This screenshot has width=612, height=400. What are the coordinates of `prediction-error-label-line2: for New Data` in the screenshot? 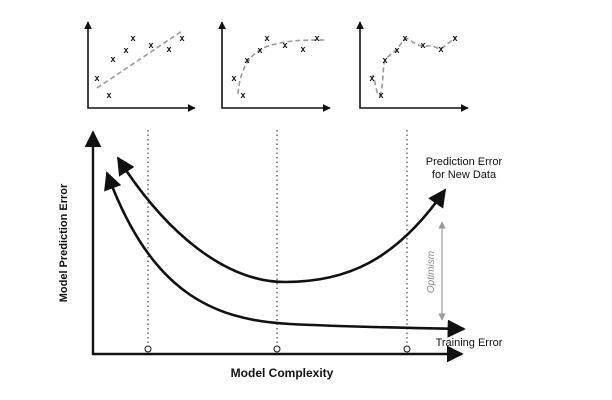 It's located at (464, 175).